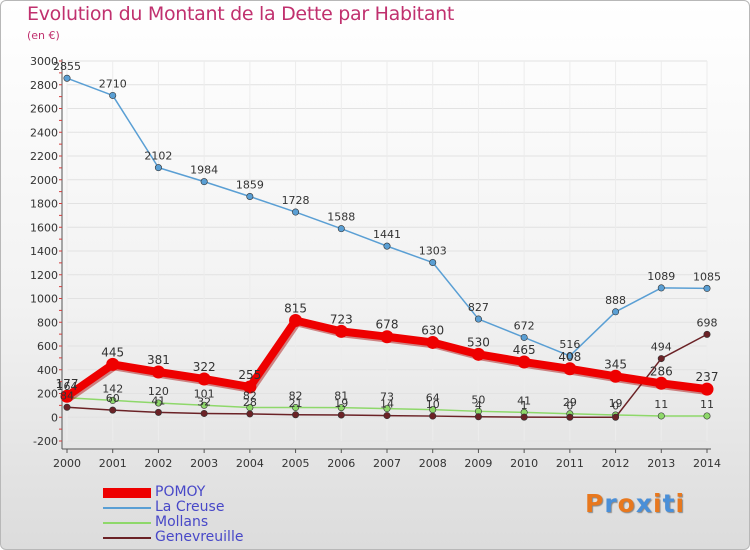 This screenshot has width=750, height=550. I want to click on data-label: 1089, so click(661, 276).